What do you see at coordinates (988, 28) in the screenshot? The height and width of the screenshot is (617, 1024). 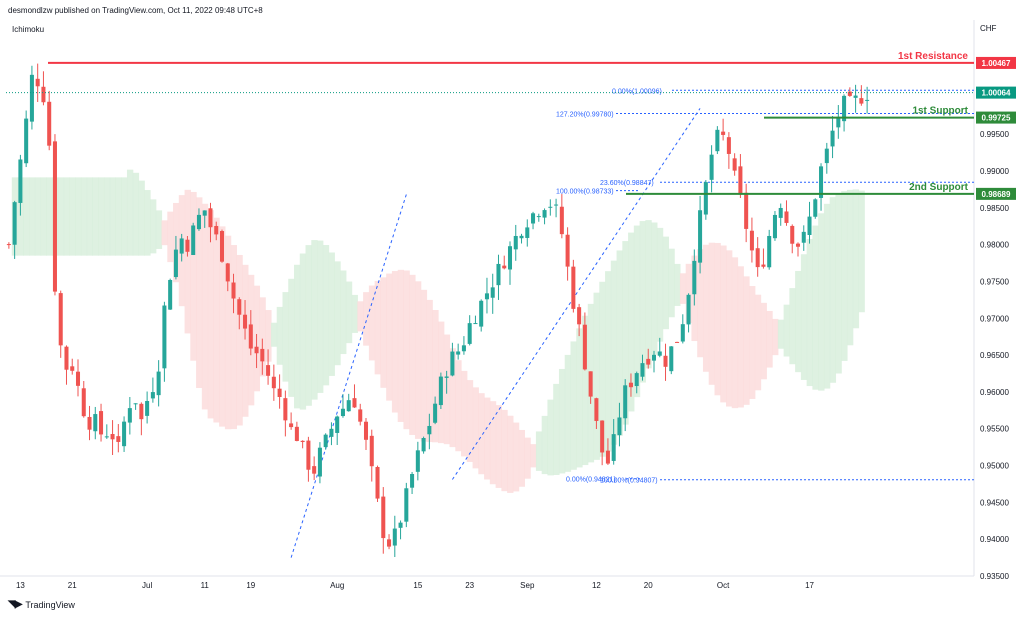 I see `currency-label: CHF` at bounding box center [988, 28].